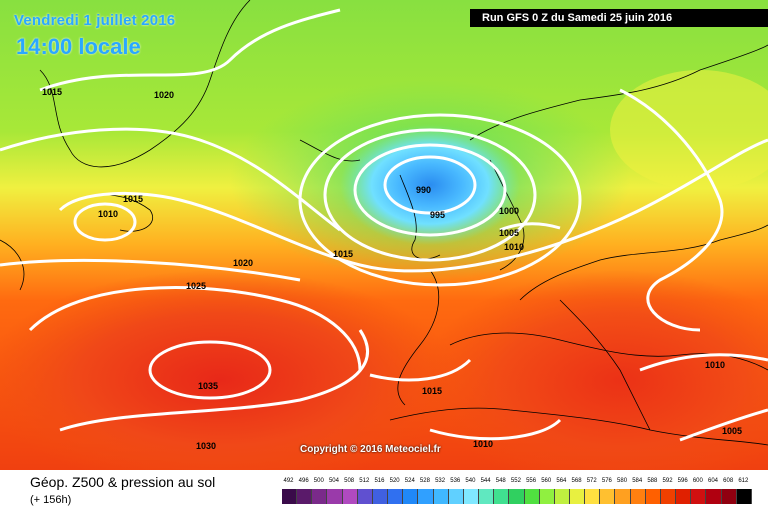 This screenshot has width=768, height=512. I want to click on scale-label: 588, so click(652, 481).